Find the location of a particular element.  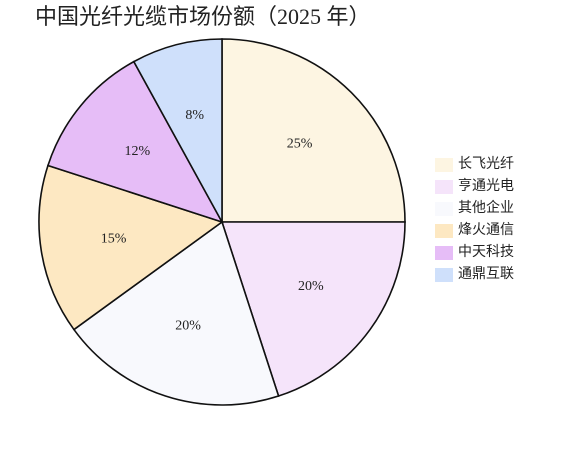

chart-title: 中国光纤光缆市场份额（2025 年） is located at coordinates (203, 16).